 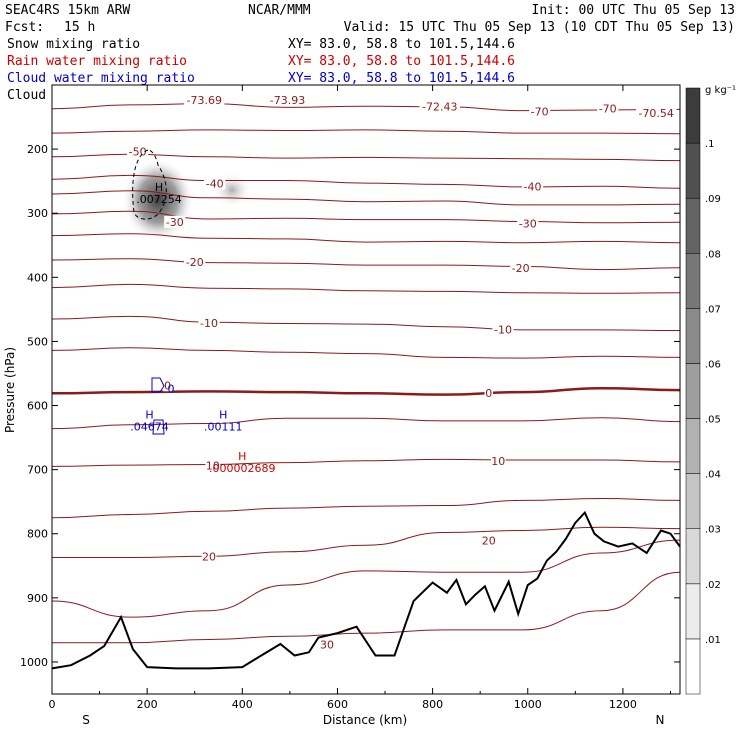 What do you see at coordinates (242, 704) in the screenshot?
I see `x-tick-label: 400` at bounding box center [242, 704].